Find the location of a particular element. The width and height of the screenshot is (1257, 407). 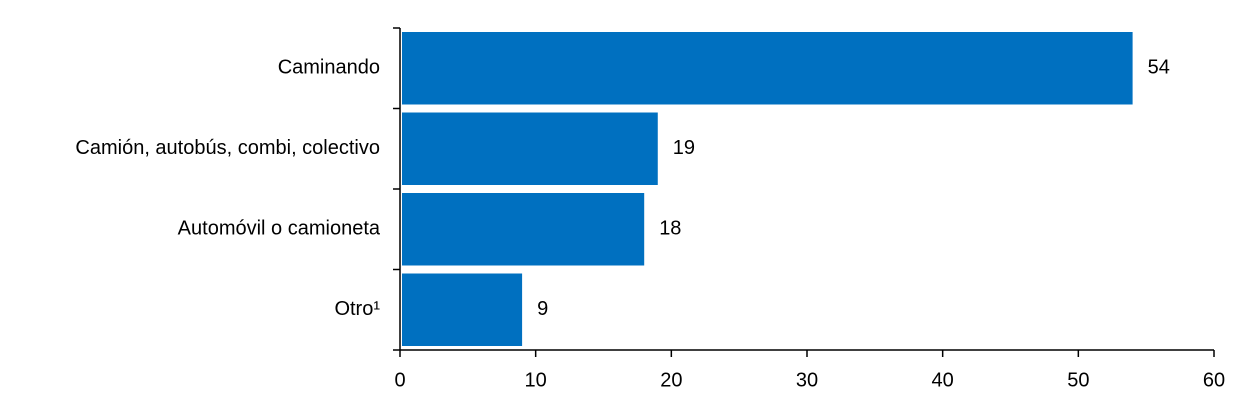

x-tick-label: 60 is located at coordinates (1214, 380).